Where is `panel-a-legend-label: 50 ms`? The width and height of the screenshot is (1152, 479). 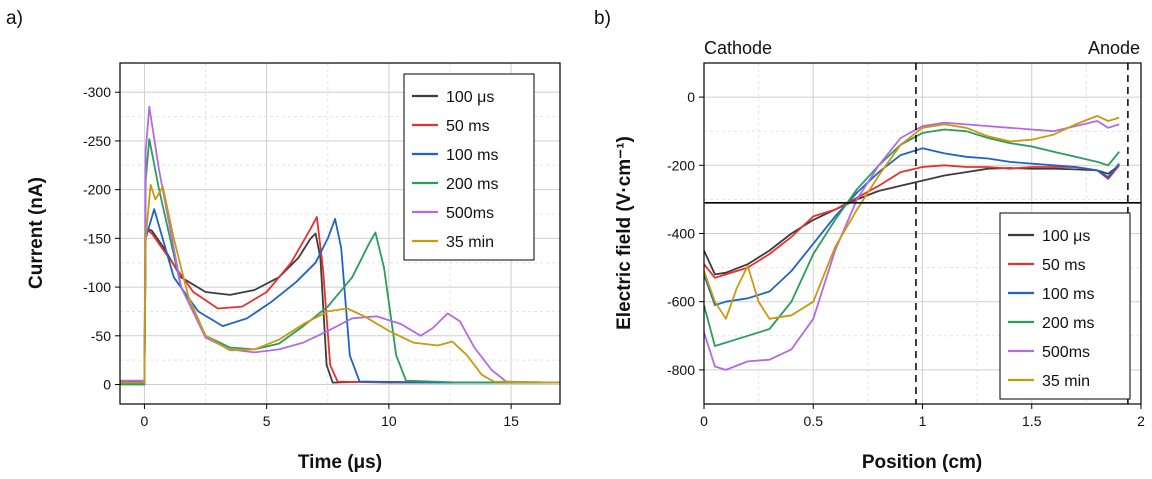 panel-a-legend-label: 50 ms is located at coordinates (468, 126).